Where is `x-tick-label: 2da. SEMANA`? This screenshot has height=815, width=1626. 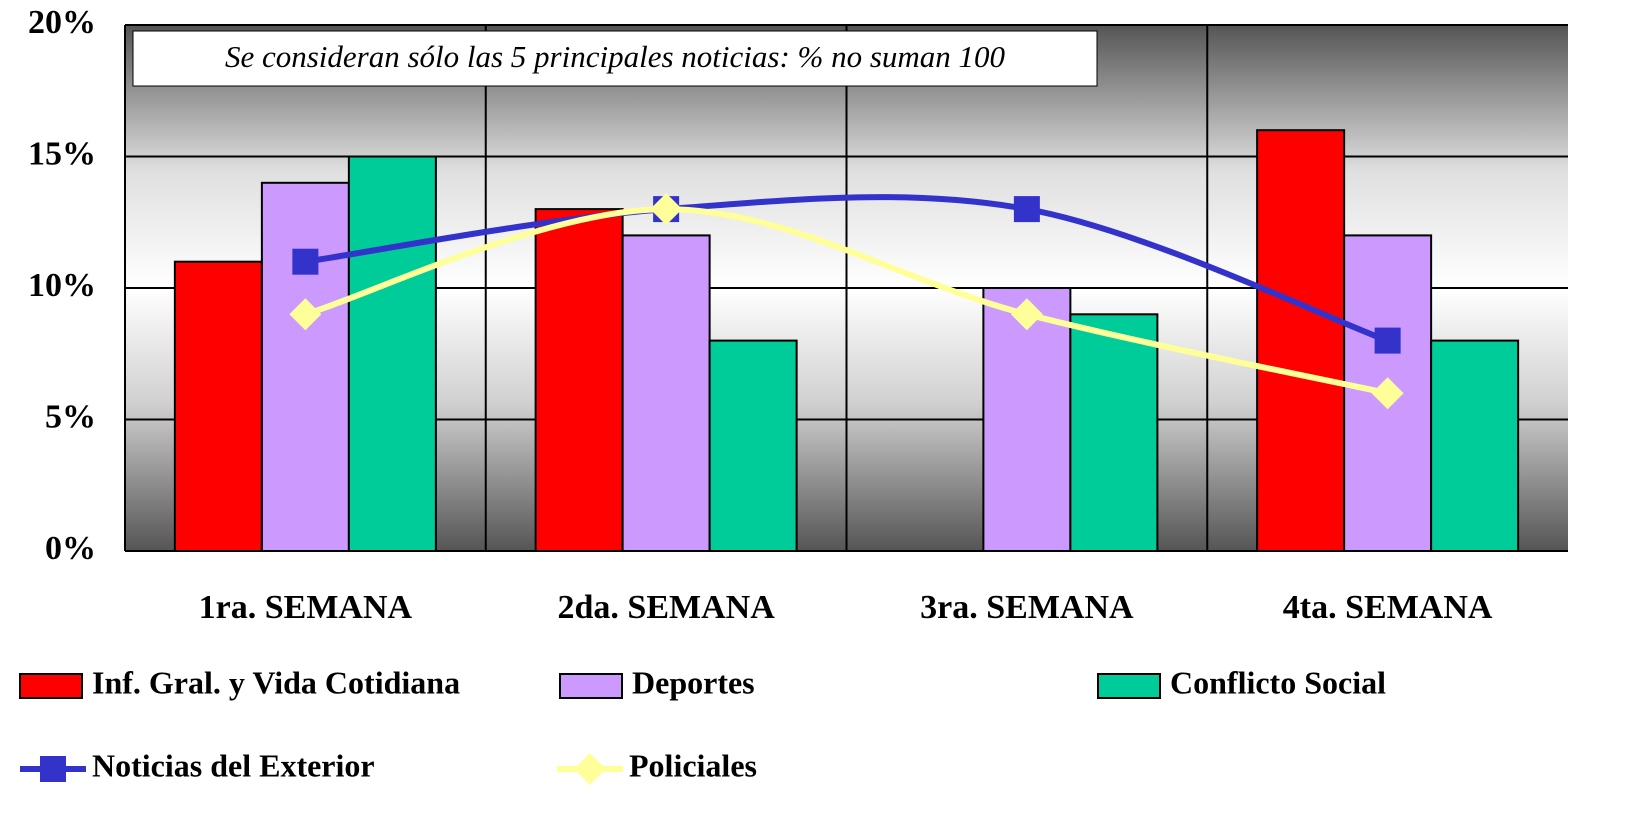 x-tick-label: 2da. SEMANA is located at coordinates (667, 607).